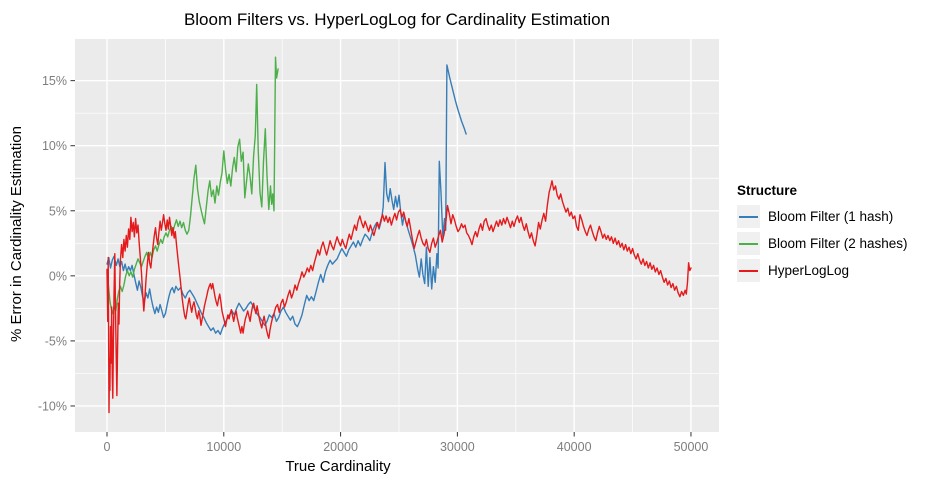 This screenshot has width=938, height=482. I want to click on legend-label: Bloom Filter (2 hashes), so click(838, 243).